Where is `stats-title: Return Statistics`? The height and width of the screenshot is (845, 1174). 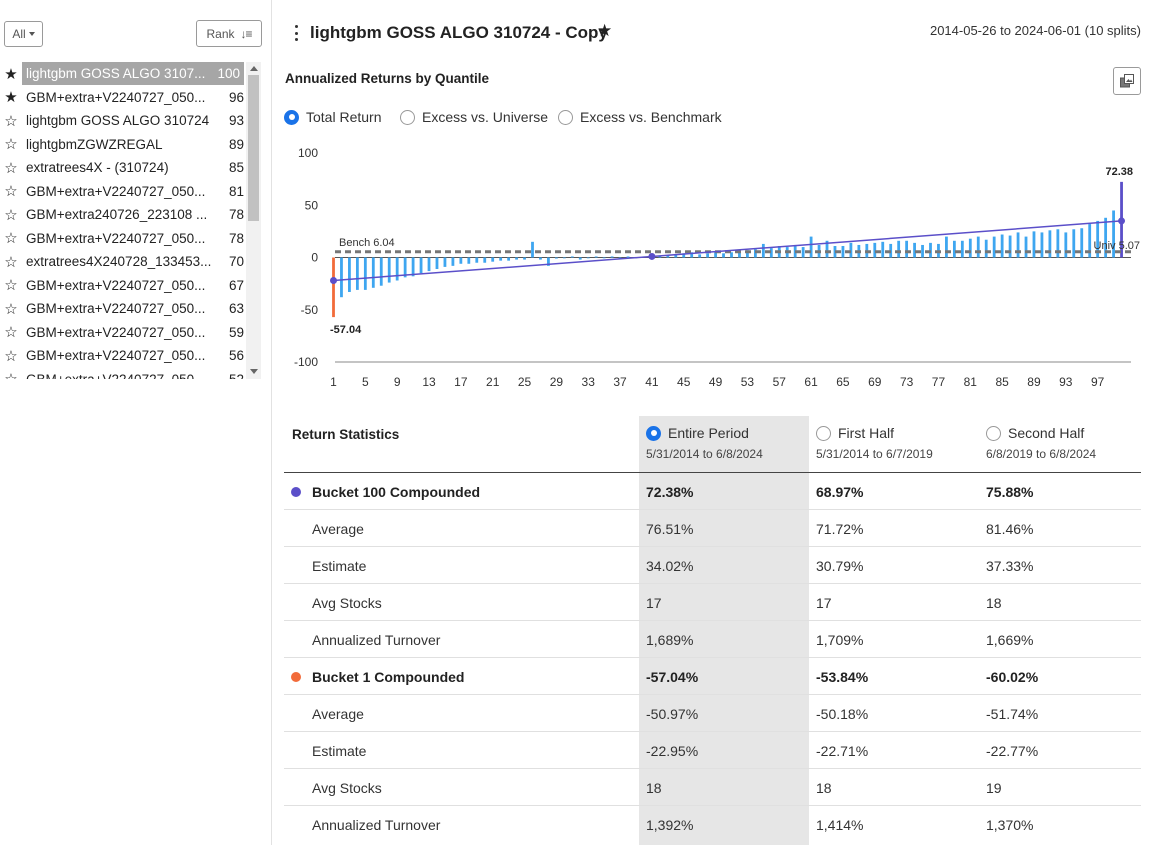 stats-title: Return Statistics is located at coordinates (346, 434).